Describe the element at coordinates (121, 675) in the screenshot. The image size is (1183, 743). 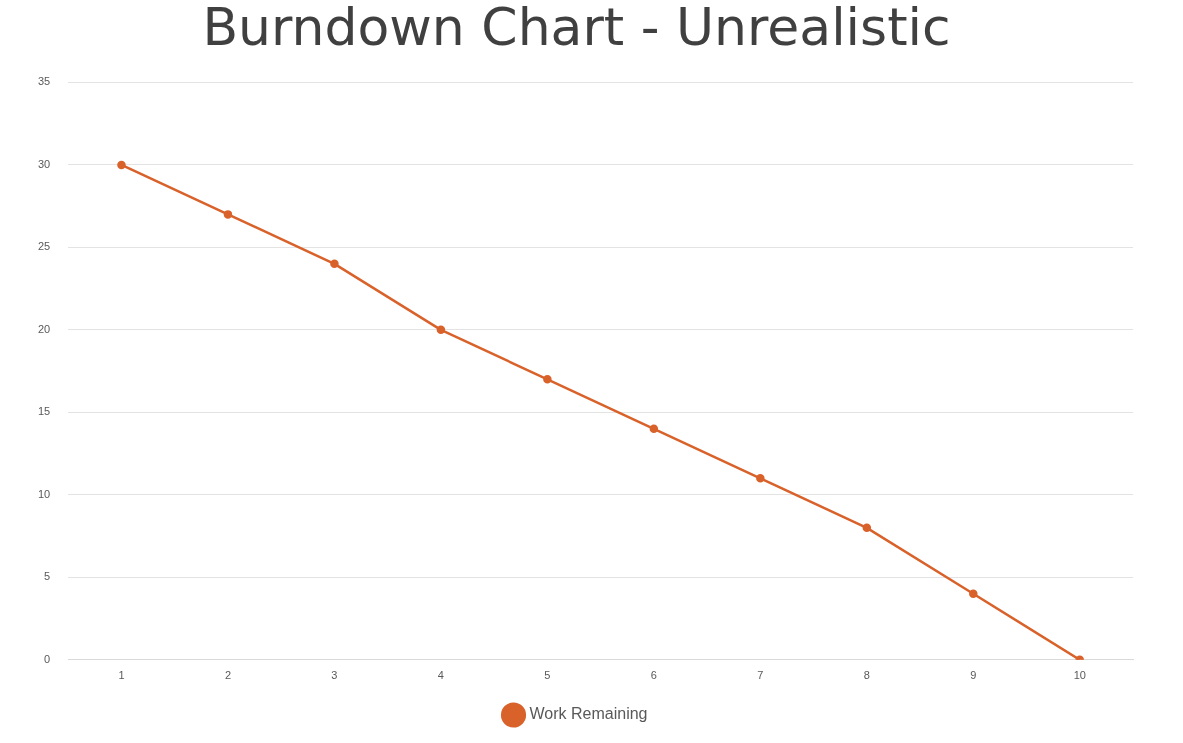
I see `x-tick-label: 1` at that location.